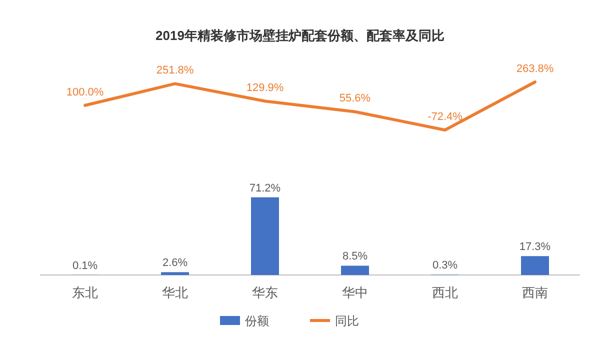  Describe the element at coordinates (175, 292) in the screenshot. I see `x-tick-label: 华北` at that location.